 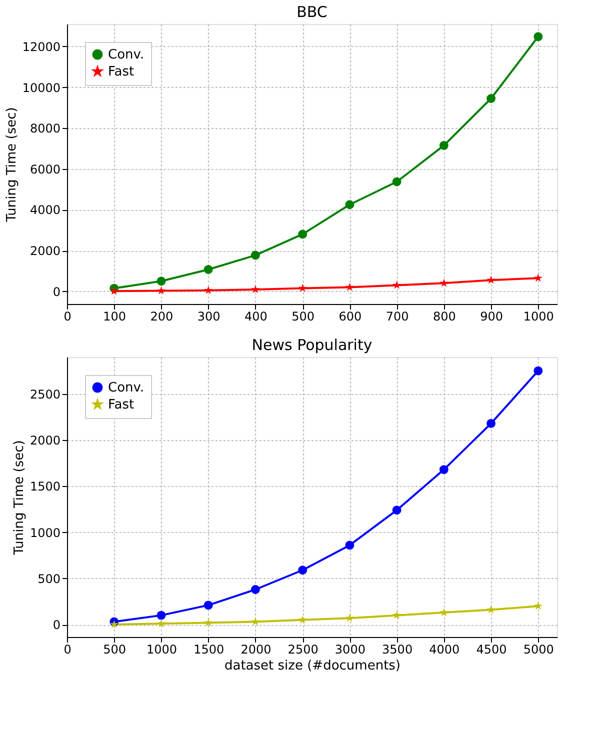 I want to click on y-tick-label: 12000, so click(x=41, y=47).